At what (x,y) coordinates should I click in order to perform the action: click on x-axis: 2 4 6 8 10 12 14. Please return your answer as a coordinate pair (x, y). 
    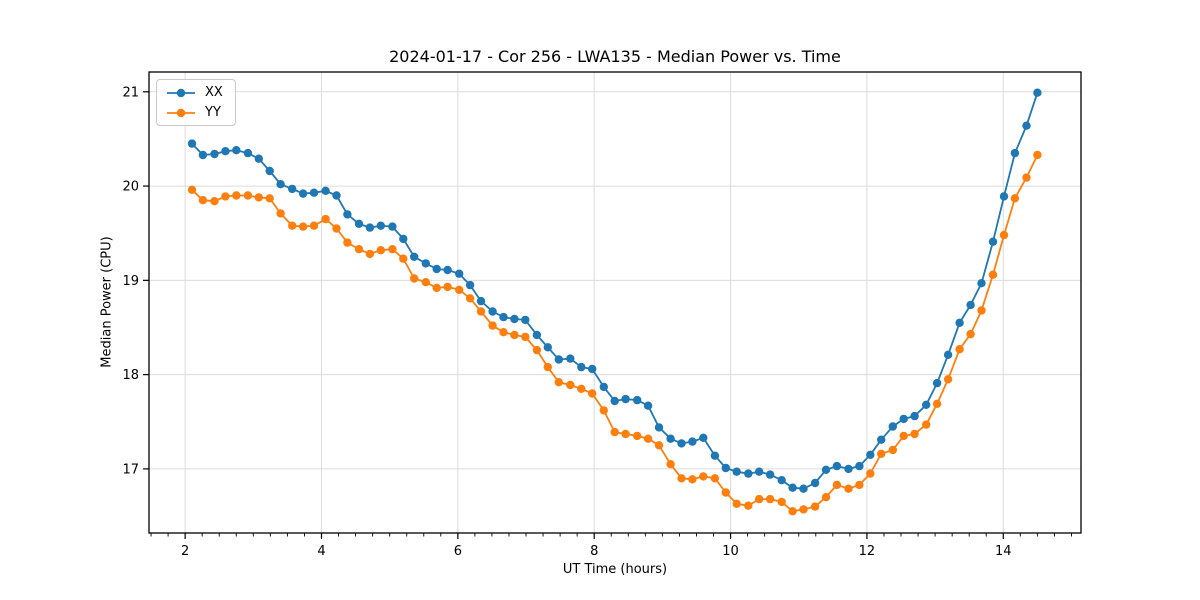
    Looking at the image, I should click on (596, 546).